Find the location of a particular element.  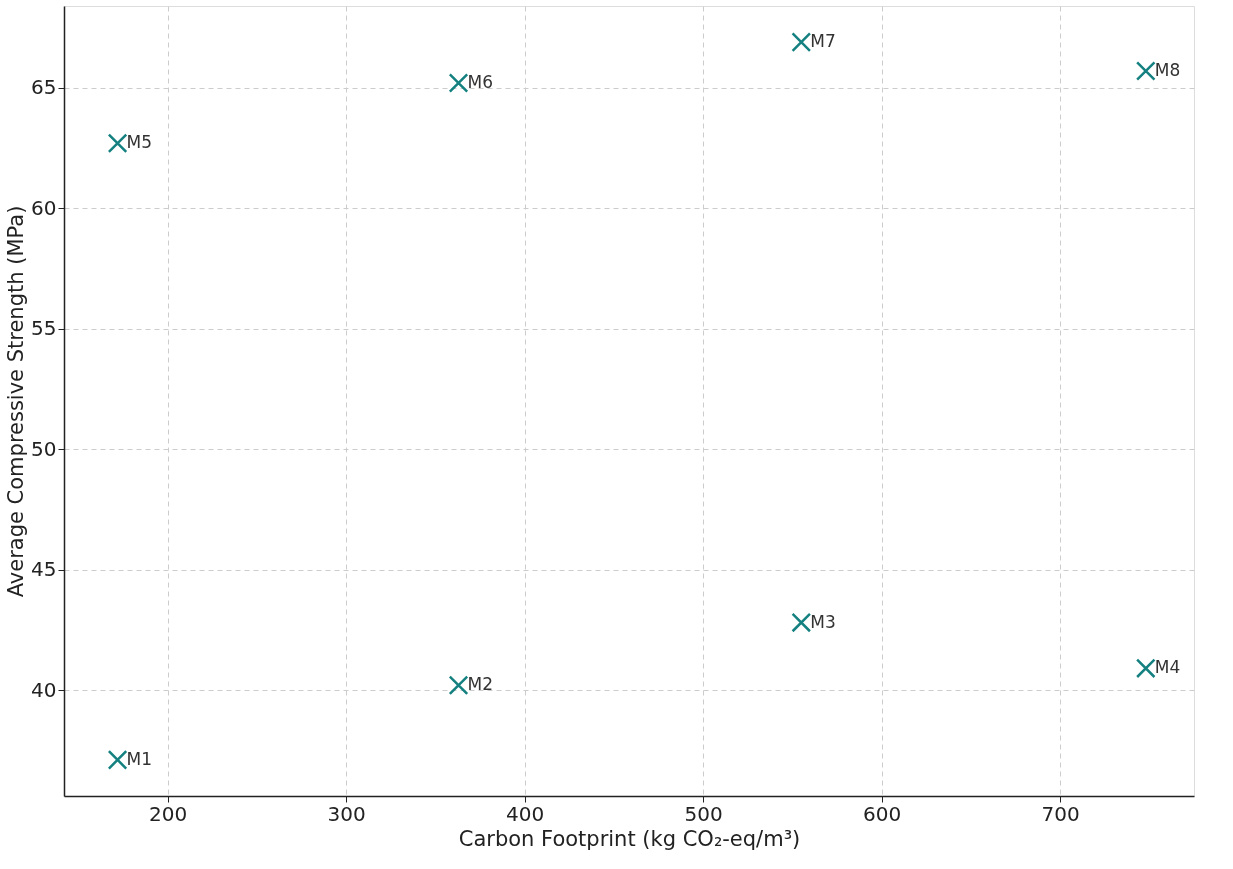

annotation: M6 is located at coordinates (480, 82).